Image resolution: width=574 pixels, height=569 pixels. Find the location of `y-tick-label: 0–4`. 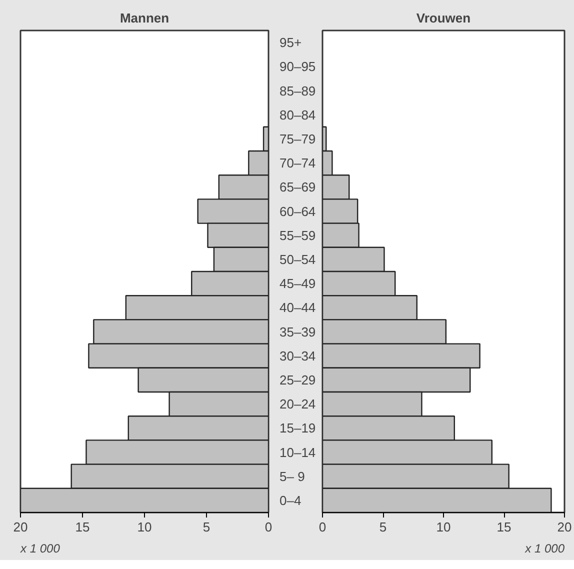

y-tick-label: 0–4 is located at coordinates (291, 500).